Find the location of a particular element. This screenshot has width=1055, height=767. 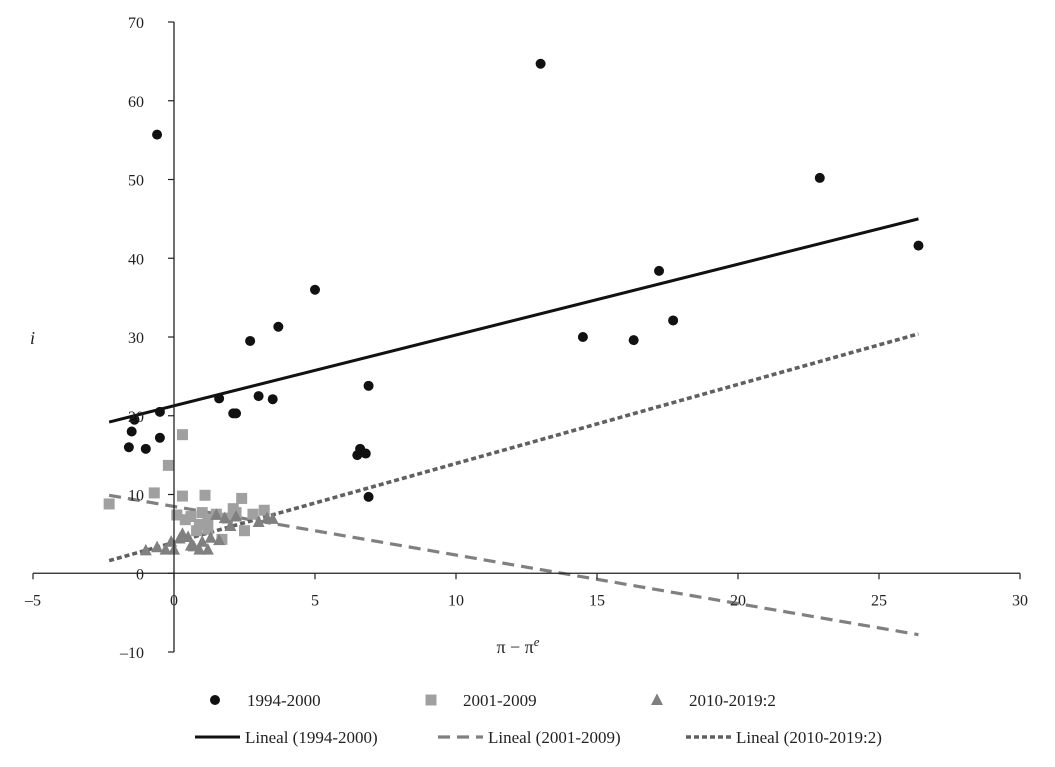

trendline-dashed is located at coordinates (513, 565).